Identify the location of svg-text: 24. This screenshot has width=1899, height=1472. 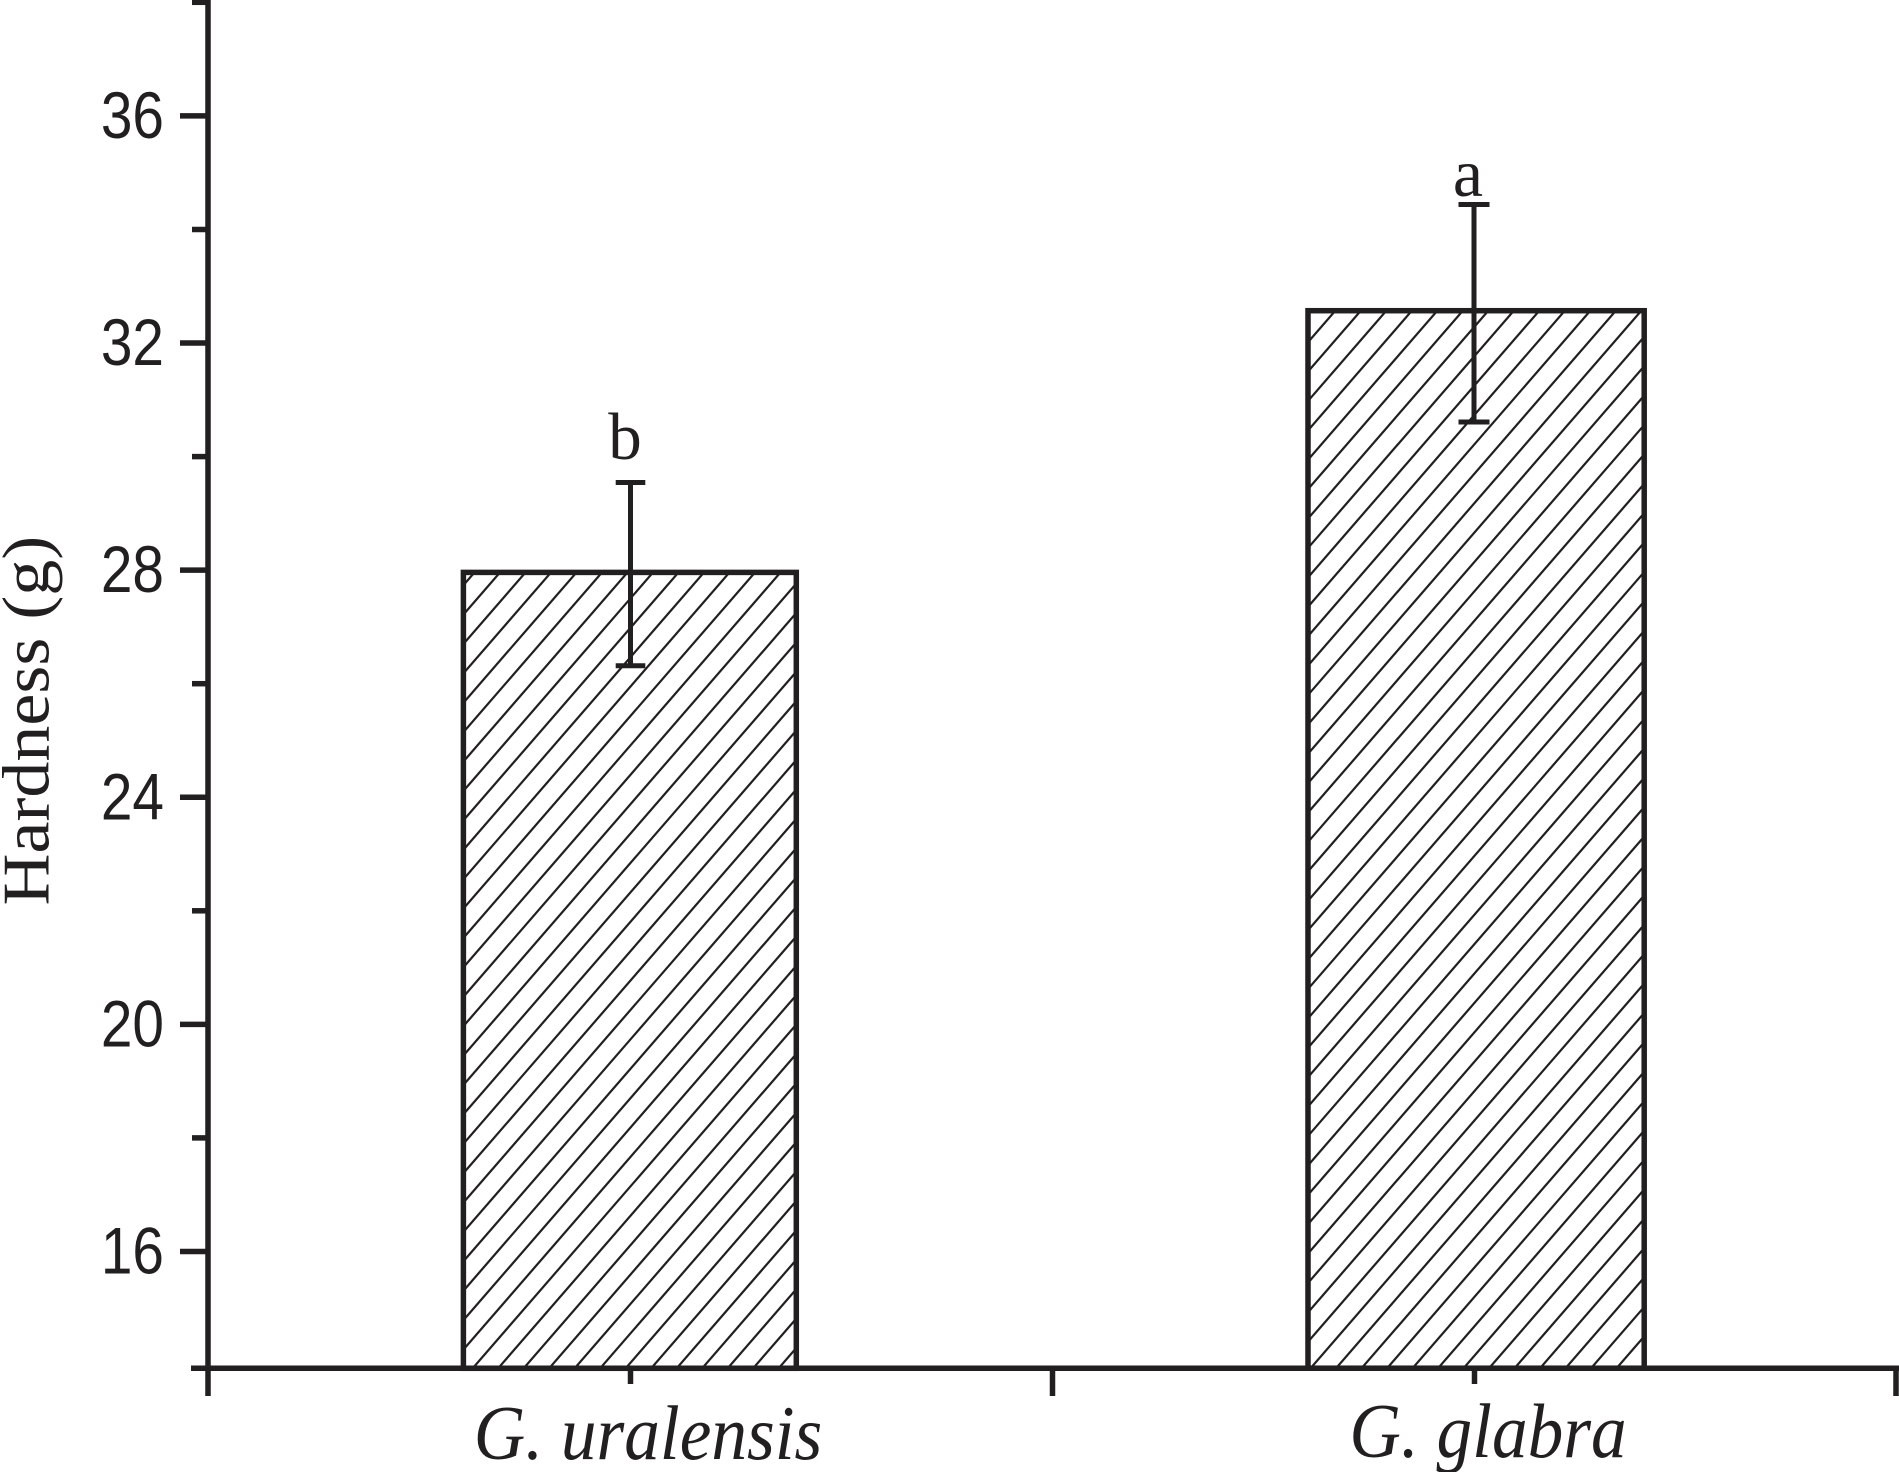
(132, 798).